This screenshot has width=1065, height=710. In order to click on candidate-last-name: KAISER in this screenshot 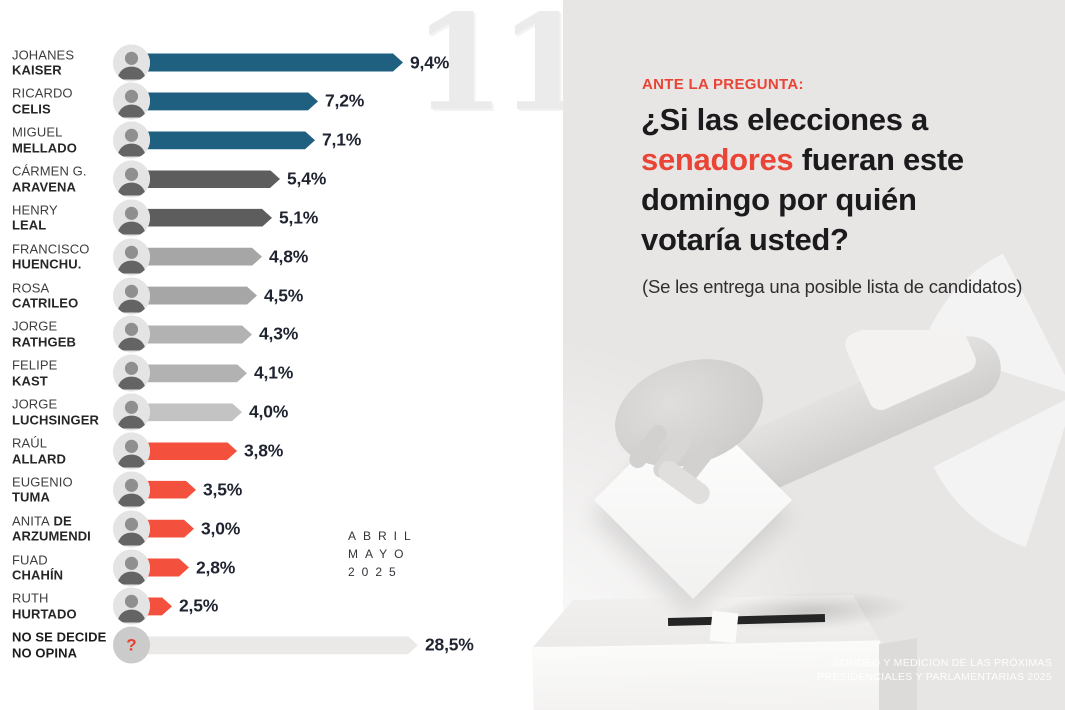, I will do `click(37, 70)`.